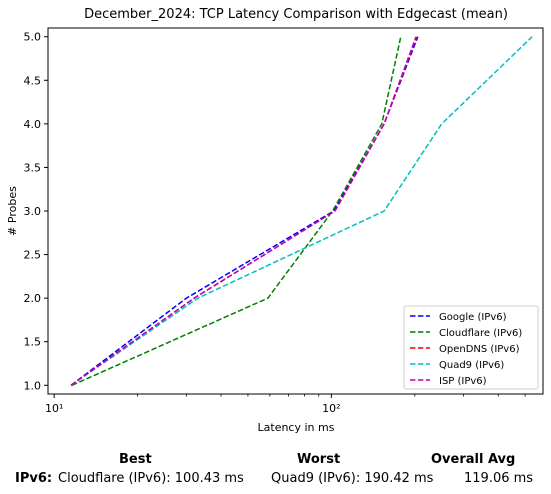  What do you see at coordinates (331, 408) in the screenshot?
I see `x-tick-label: 10²` at bounding box center [331, 408].